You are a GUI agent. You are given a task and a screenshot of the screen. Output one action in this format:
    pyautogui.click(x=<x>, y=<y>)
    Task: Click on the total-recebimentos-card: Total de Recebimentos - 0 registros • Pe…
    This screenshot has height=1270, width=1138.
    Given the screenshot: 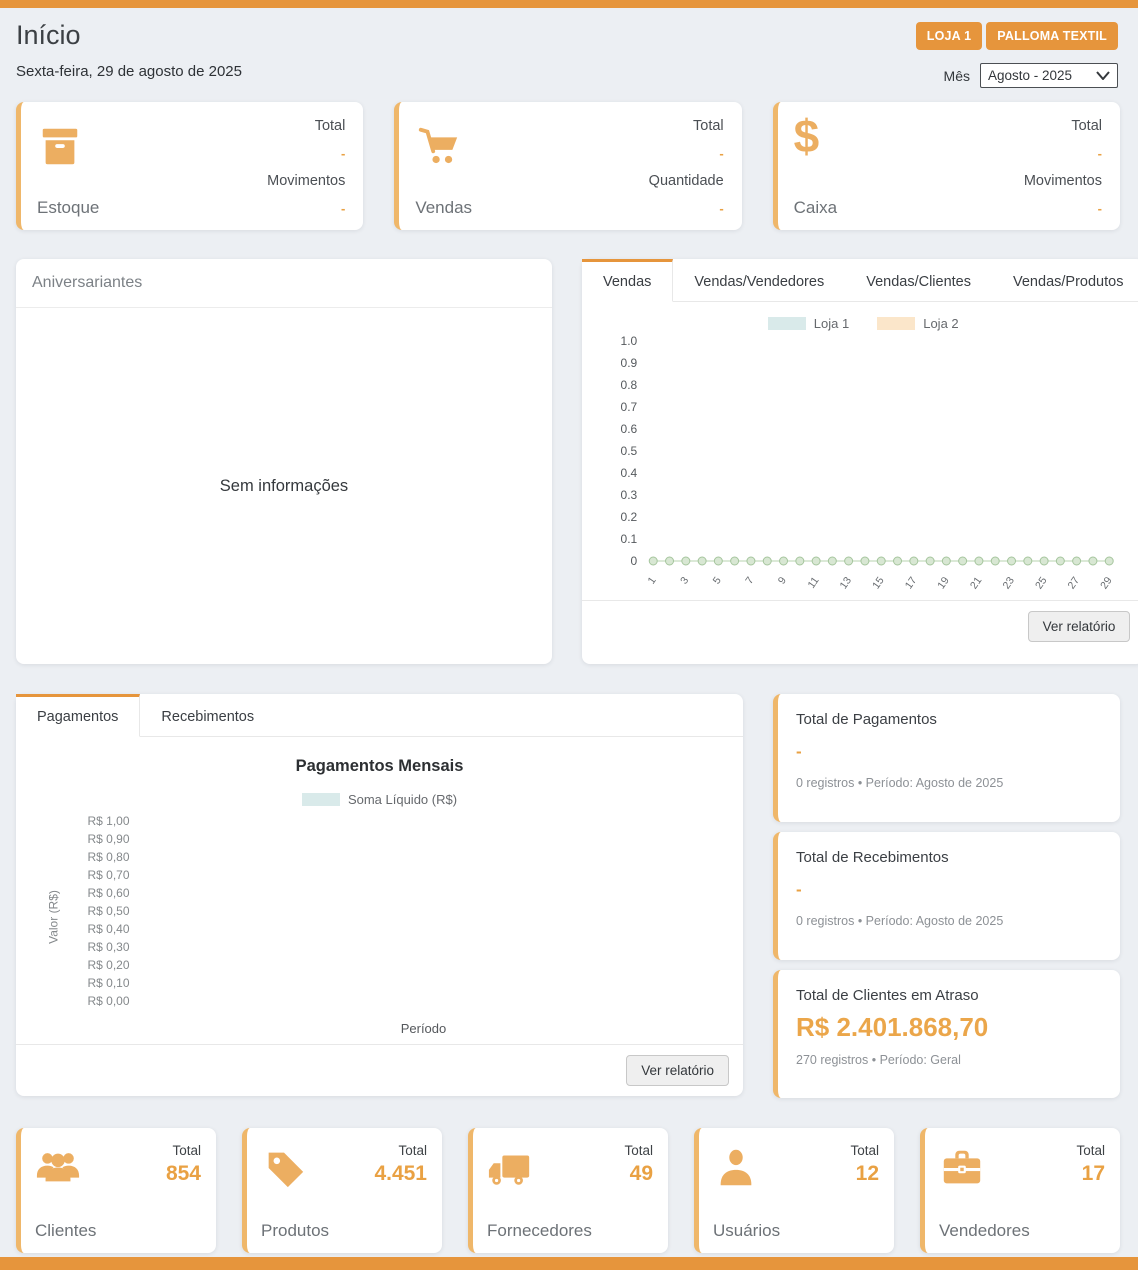 What is the action you would take?
    pyautogui.click(x=946, y=896)
    